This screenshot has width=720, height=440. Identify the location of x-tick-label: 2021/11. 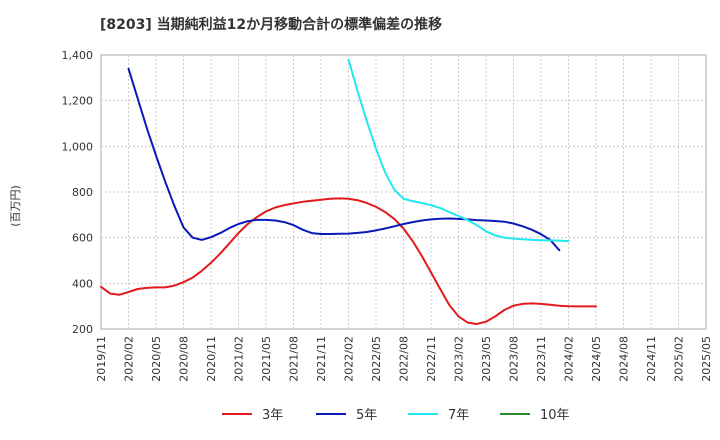
(321, 359).